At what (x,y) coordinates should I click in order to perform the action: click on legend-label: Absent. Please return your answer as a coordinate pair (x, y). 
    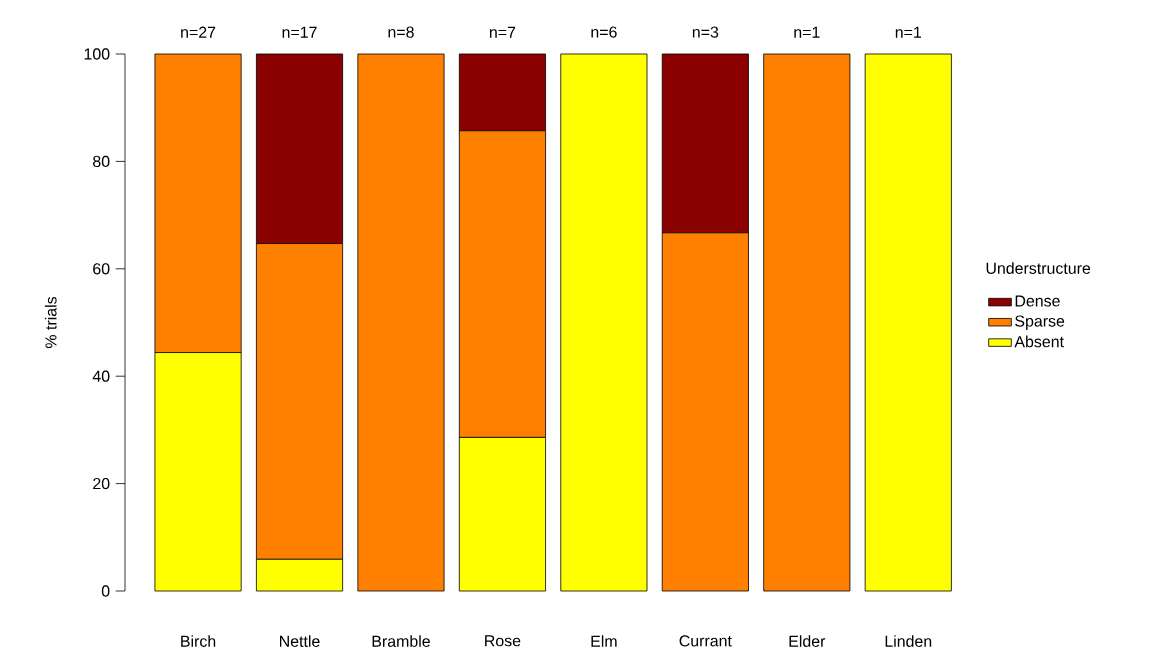
    Looking at the image, I should click on (1039, 341).